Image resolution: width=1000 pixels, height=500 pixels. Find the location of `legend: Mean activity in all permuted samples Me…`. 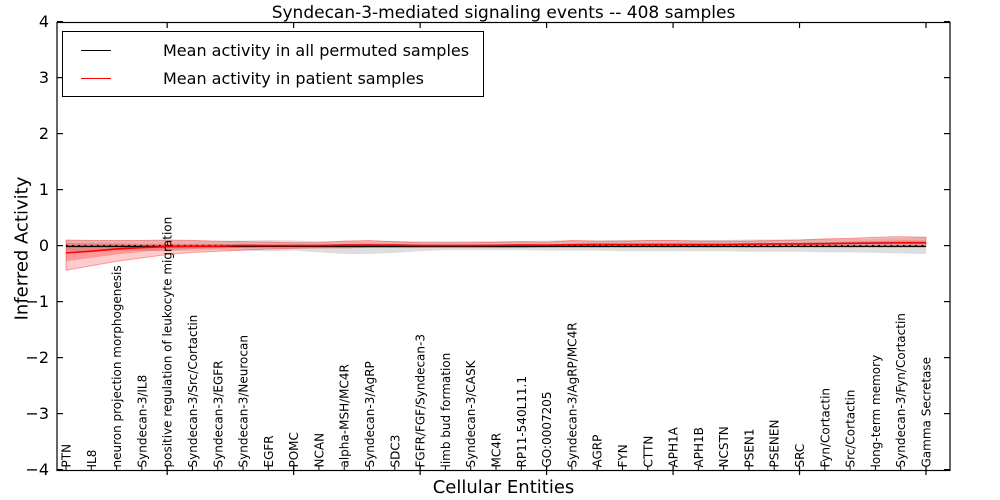

legend: Mean activity in all permuted samples Me… is located at coordinates (273, 64).